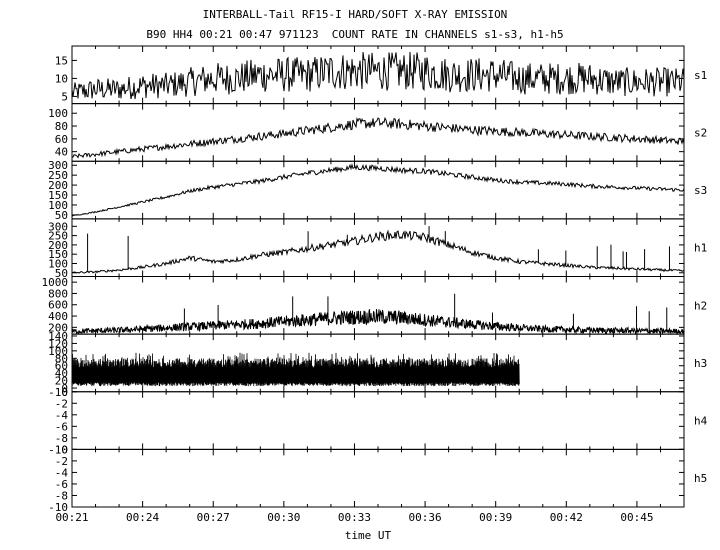 This screenshot has height=550, width=720. What do you see at coordinates (58, 507) in the screenshot?
I see `y-tick-label-h5: -10` at bounding box center [58, 507].